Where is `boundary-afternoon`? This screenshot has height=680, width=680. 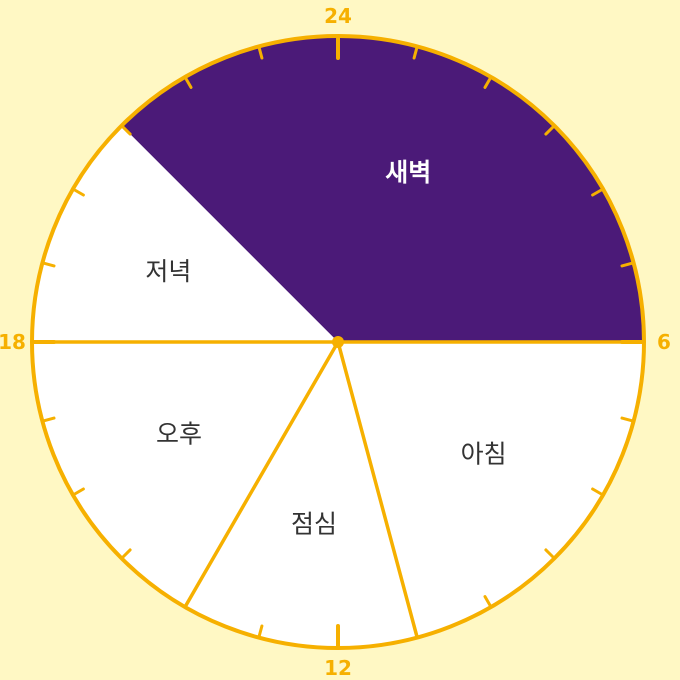 boundary-afternoon is located at coordinates (261, 474).